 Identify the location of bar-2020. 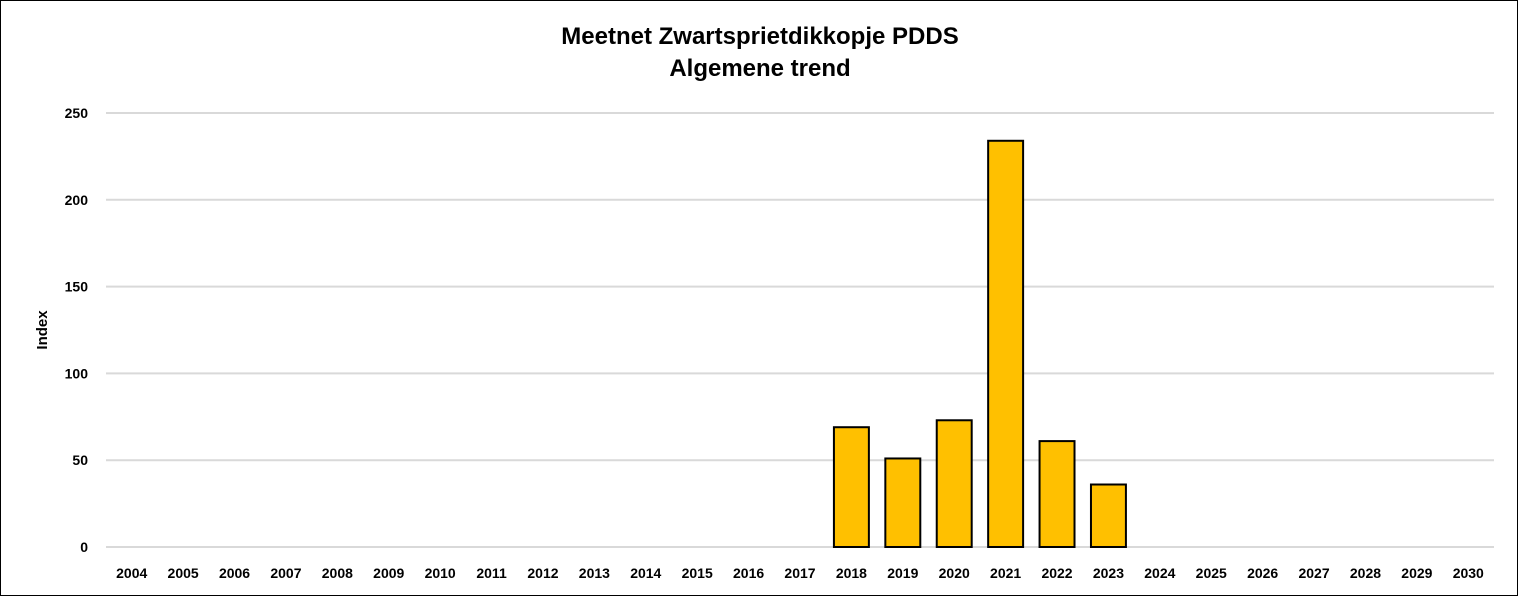
(954, 483).